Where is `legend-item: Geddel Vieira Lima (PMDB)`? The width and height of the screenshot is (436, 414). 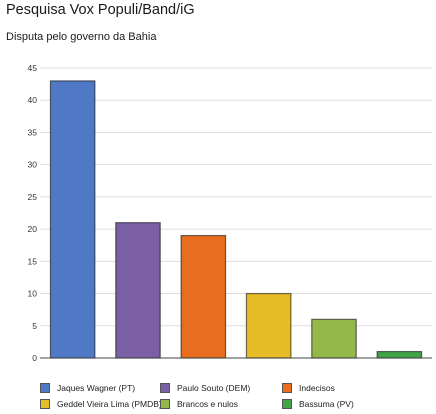 legend-item: Geddel Vieira Lima (PMDB) is located at coordinates (101, 404).